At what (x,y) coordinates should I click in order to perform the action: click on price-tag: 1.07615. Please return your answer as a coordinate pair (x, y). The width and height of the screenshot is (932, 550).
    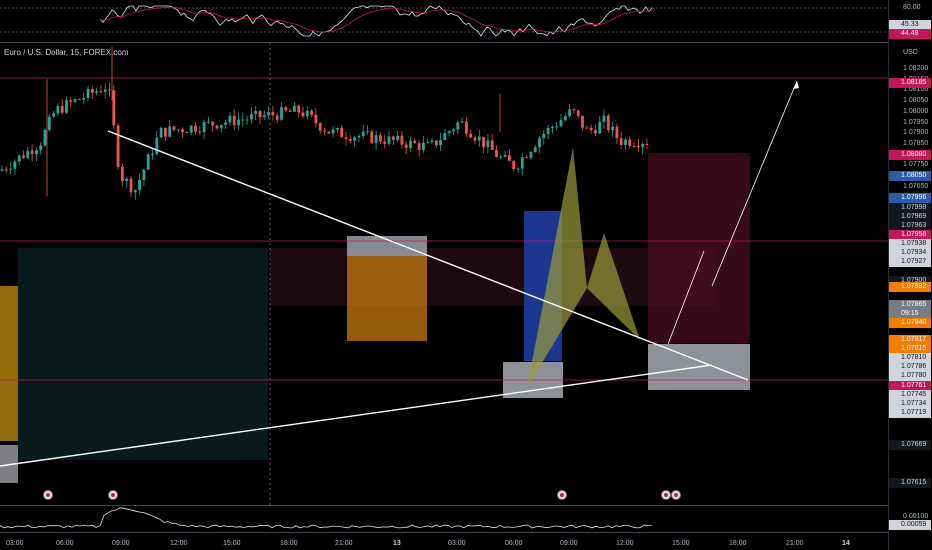
    Looking at the image, I should click on (910, 483).